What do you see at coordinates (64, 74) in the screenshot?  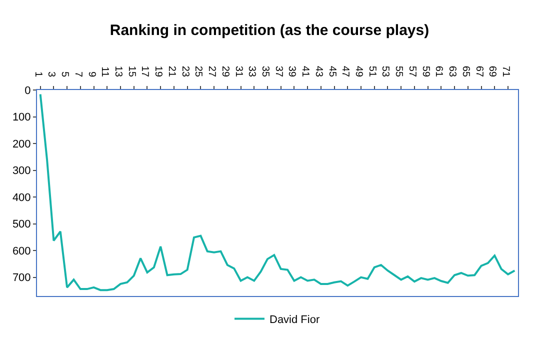 I see `x-tick-label: 5` at bounding box center [64, 74].